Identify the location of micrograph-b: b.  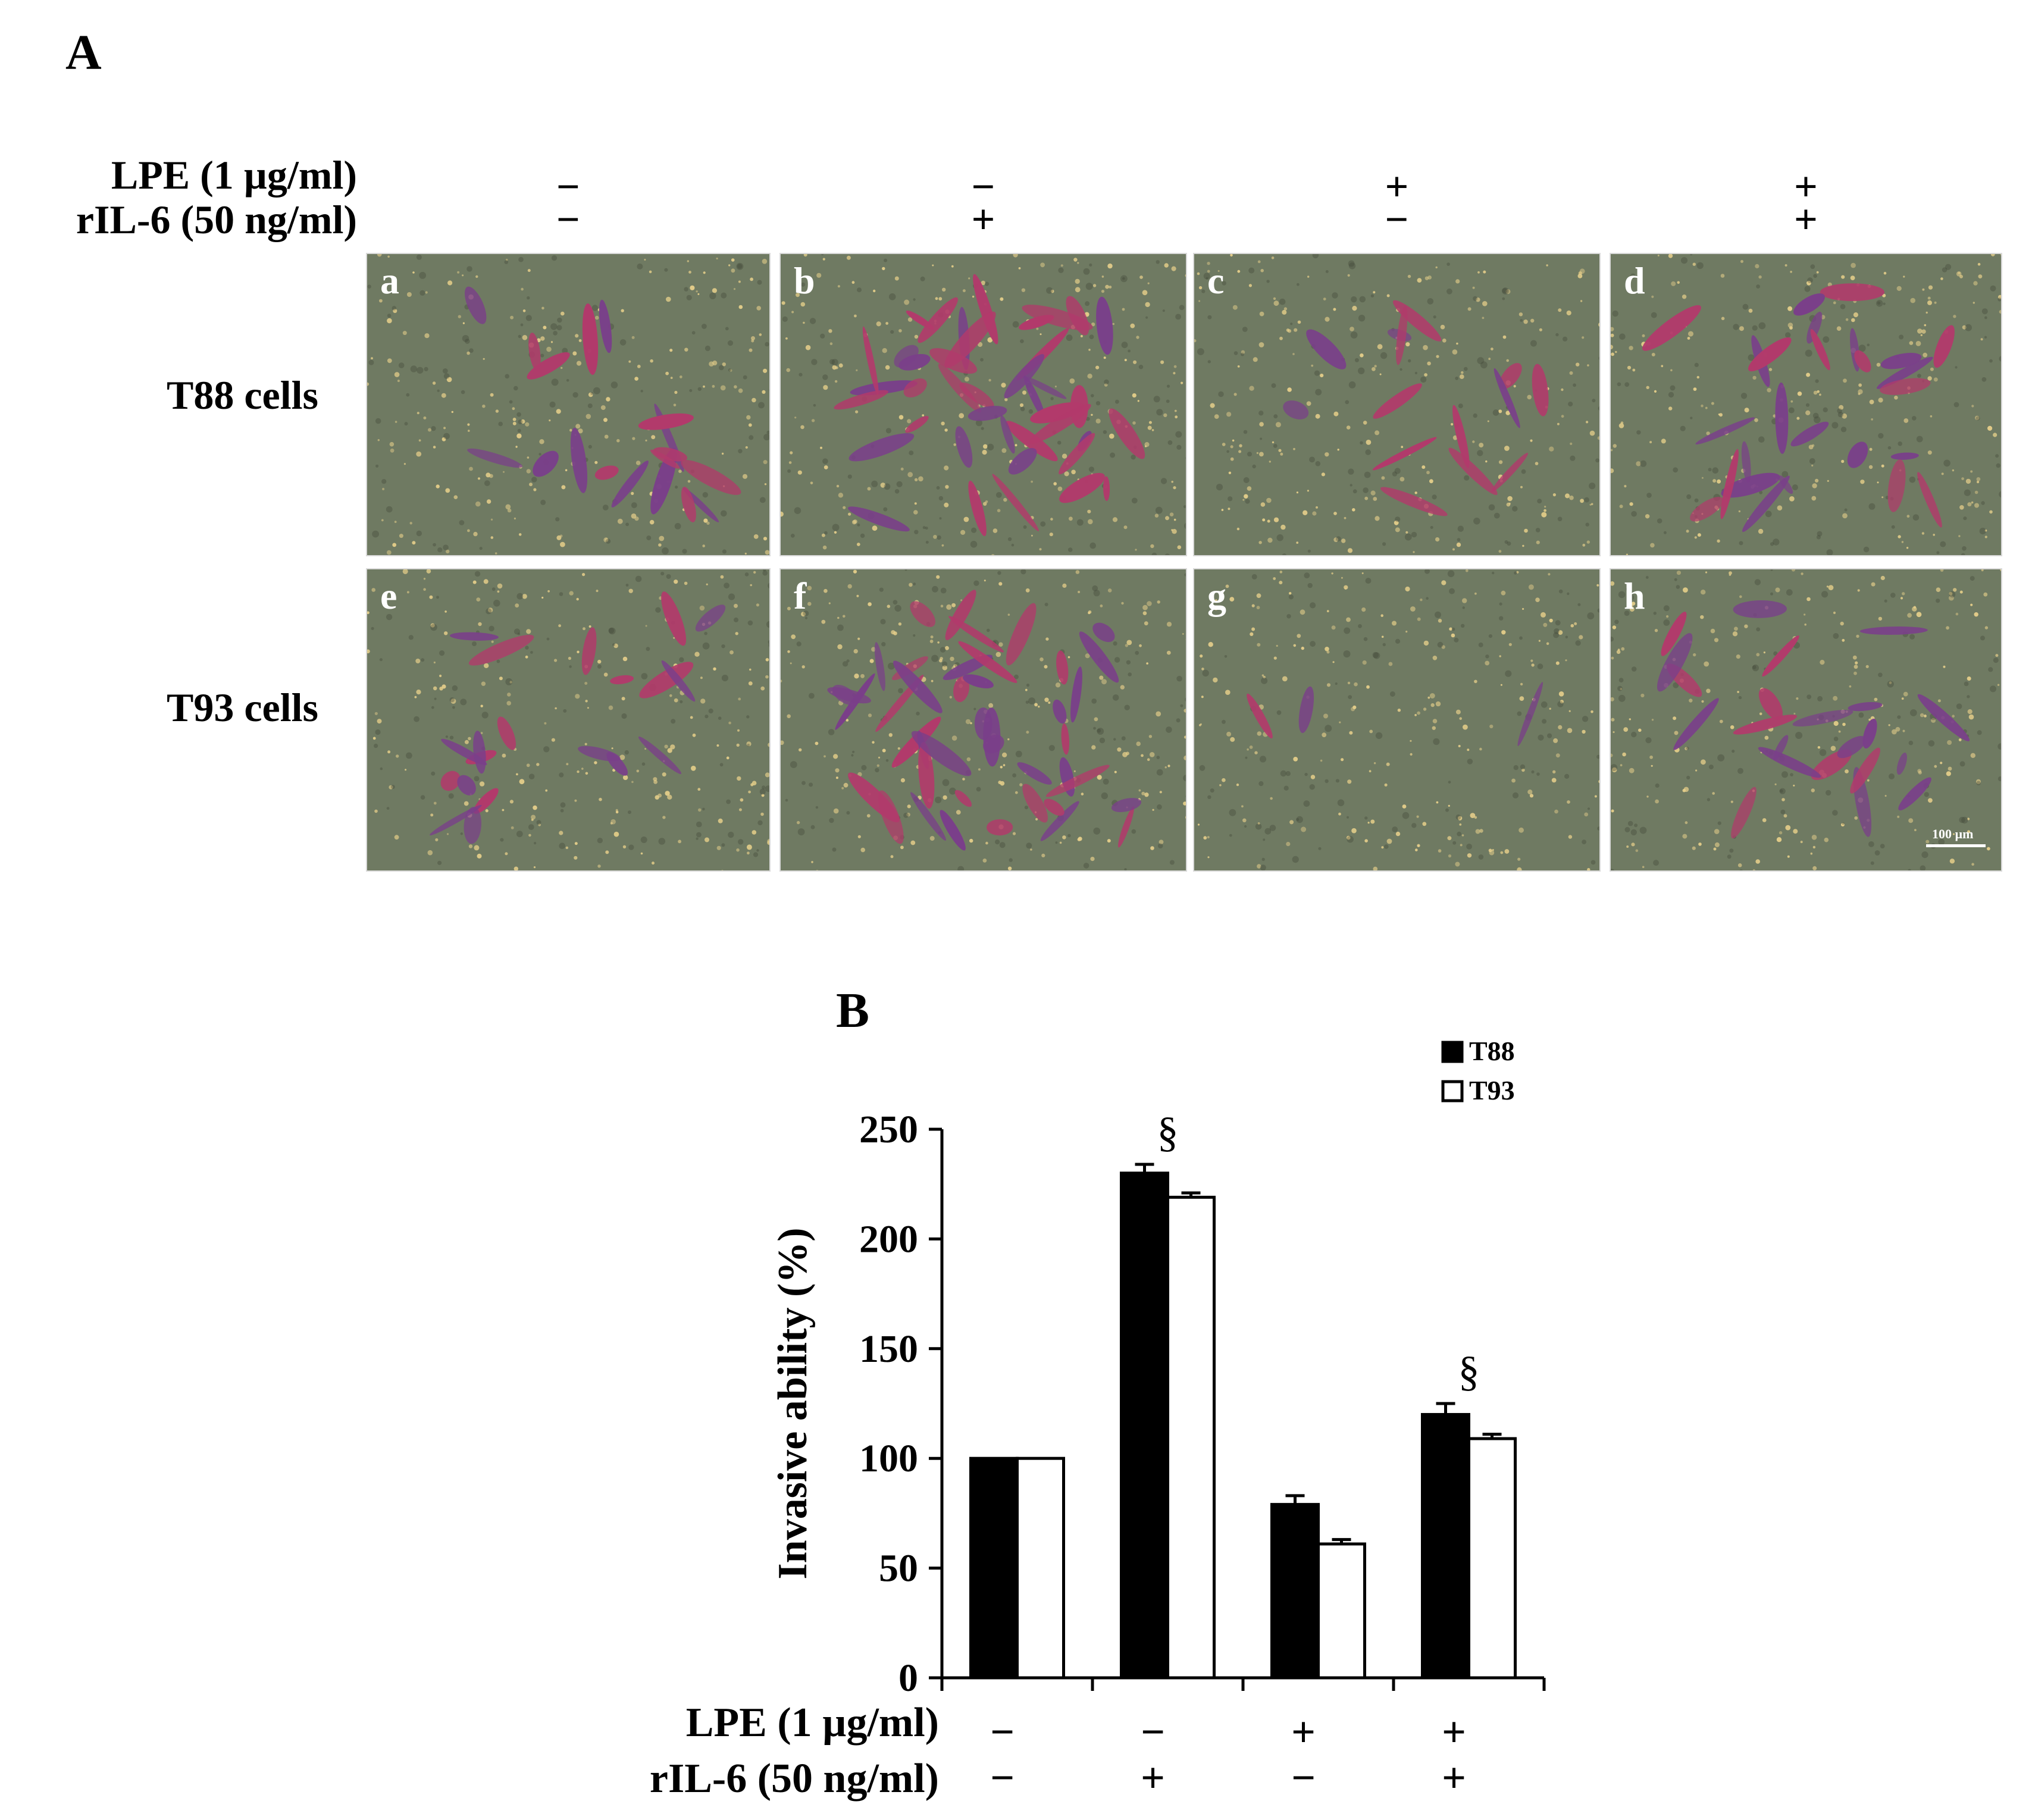
(983, 404).